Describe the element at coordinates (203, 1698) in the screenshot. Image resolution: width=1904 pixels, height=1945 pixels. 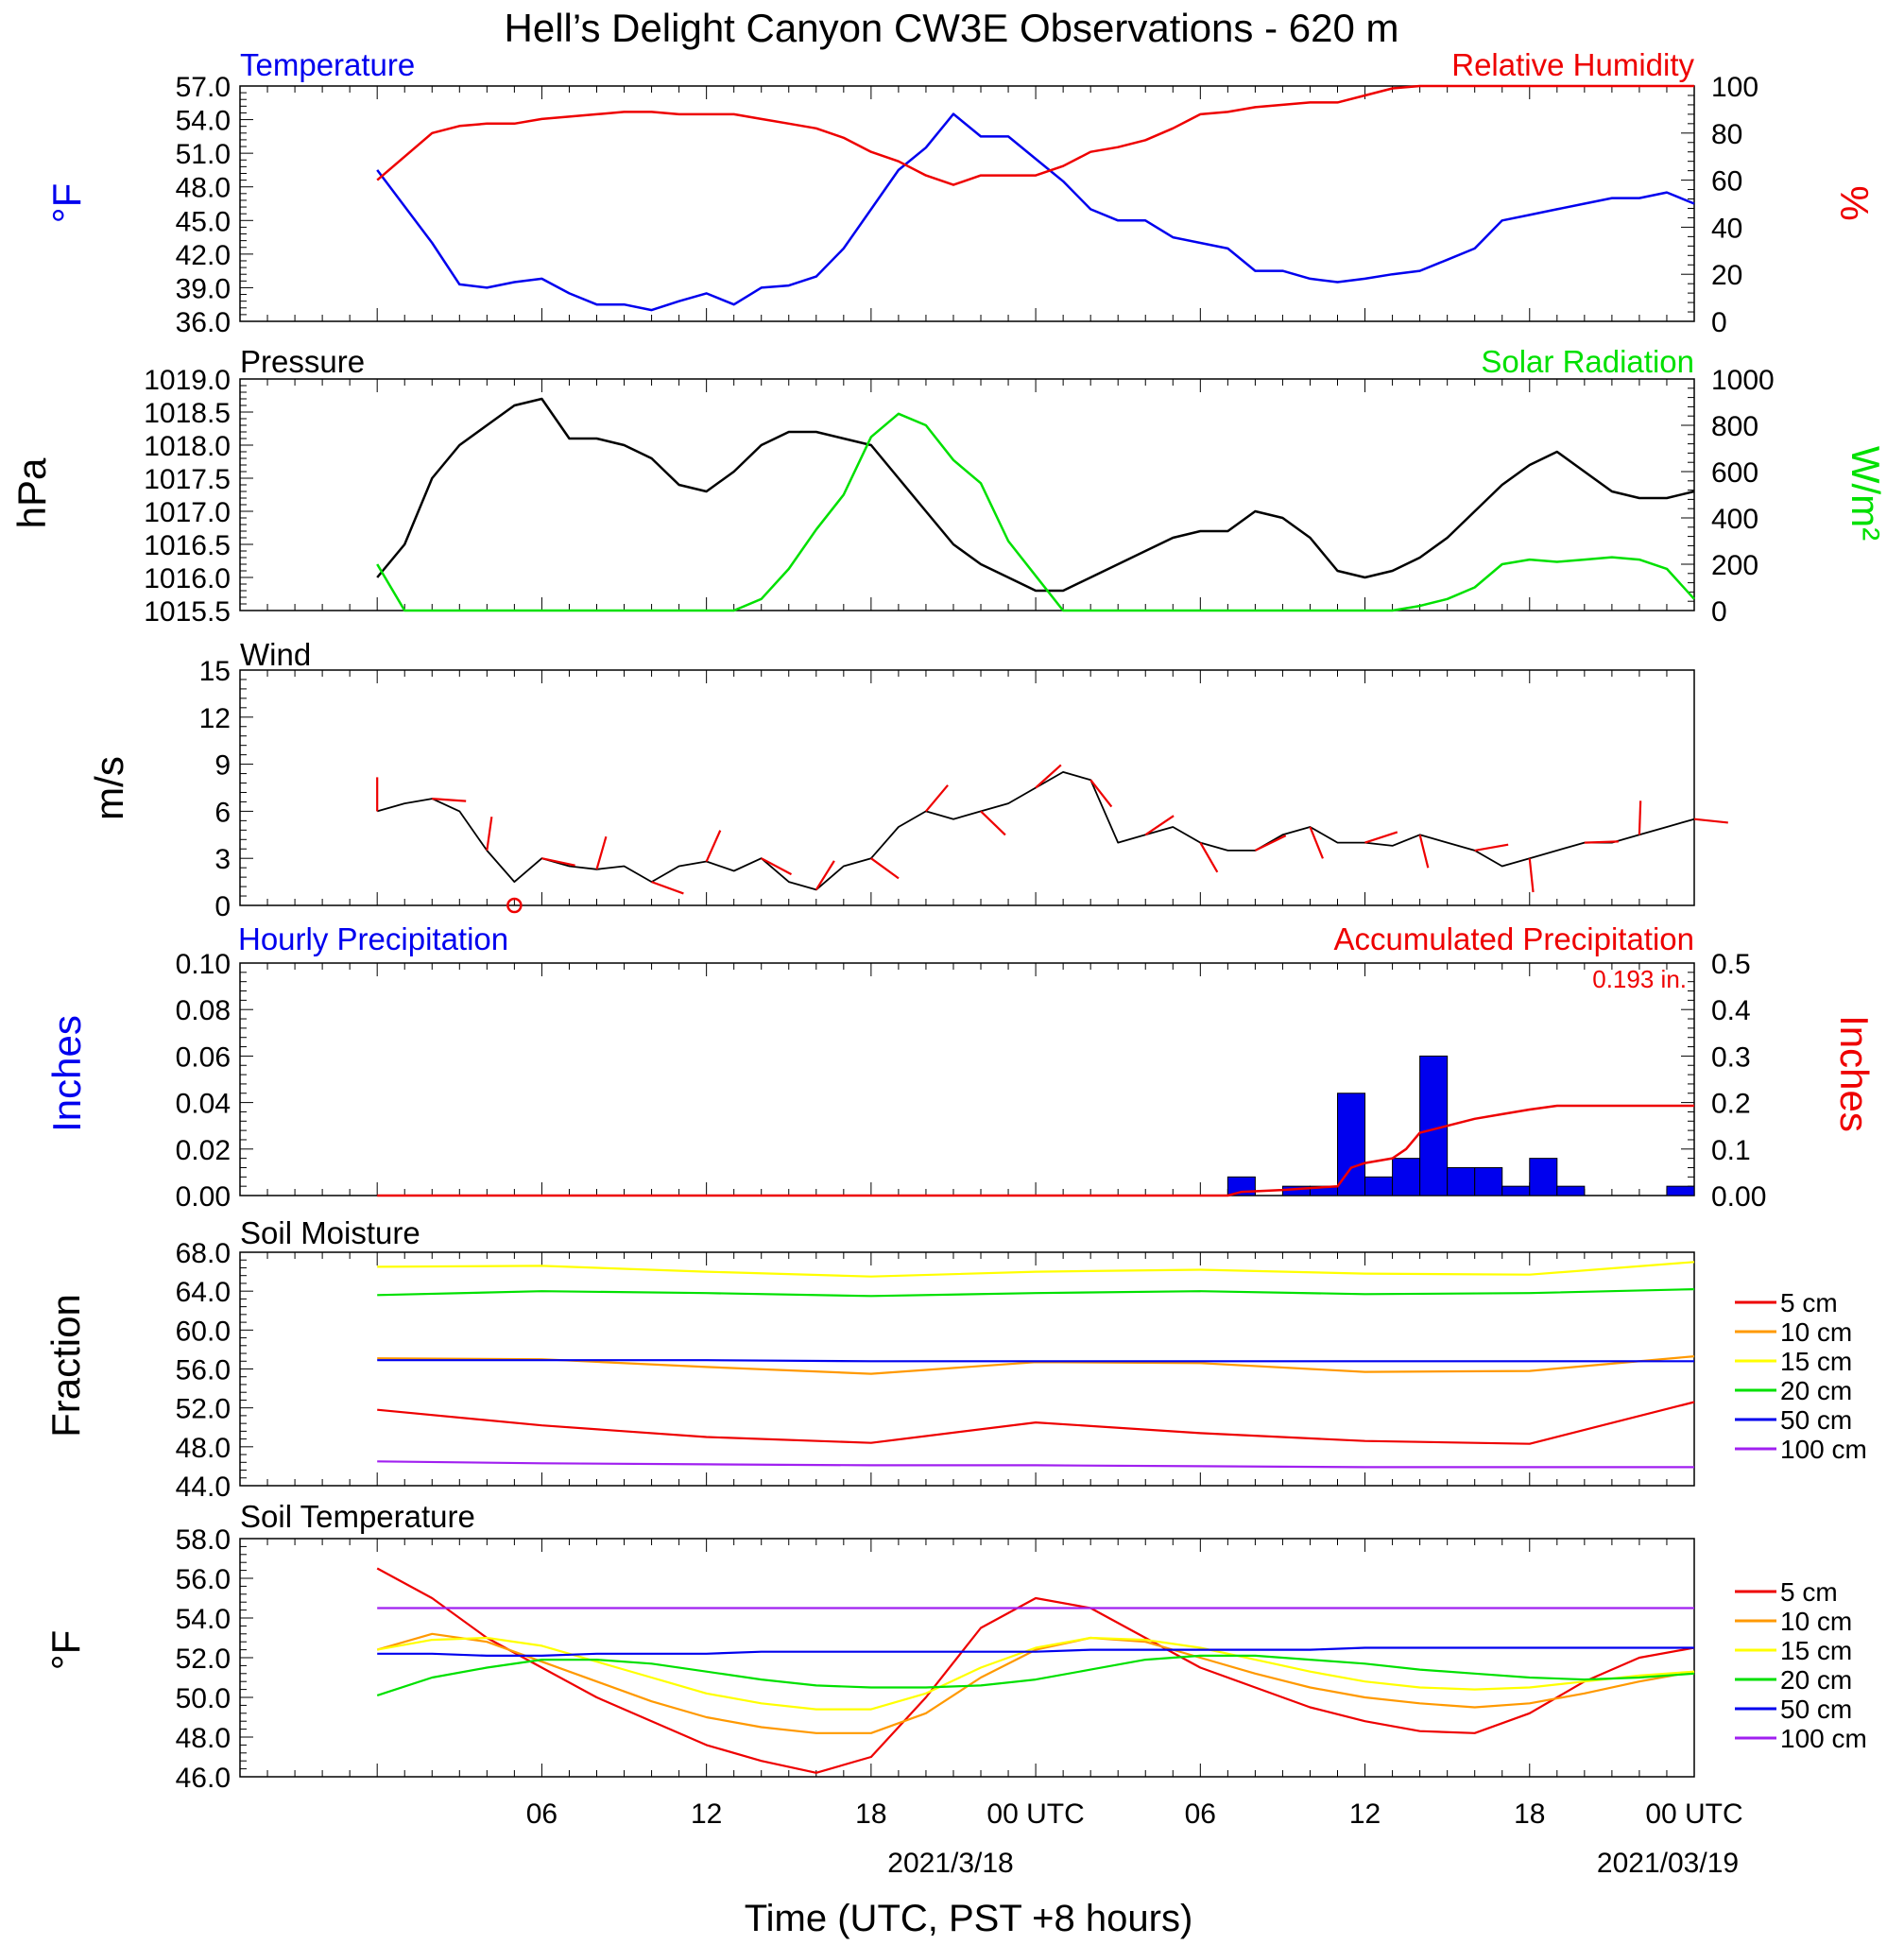
I see `y-tick-label: 50.0` at that location.